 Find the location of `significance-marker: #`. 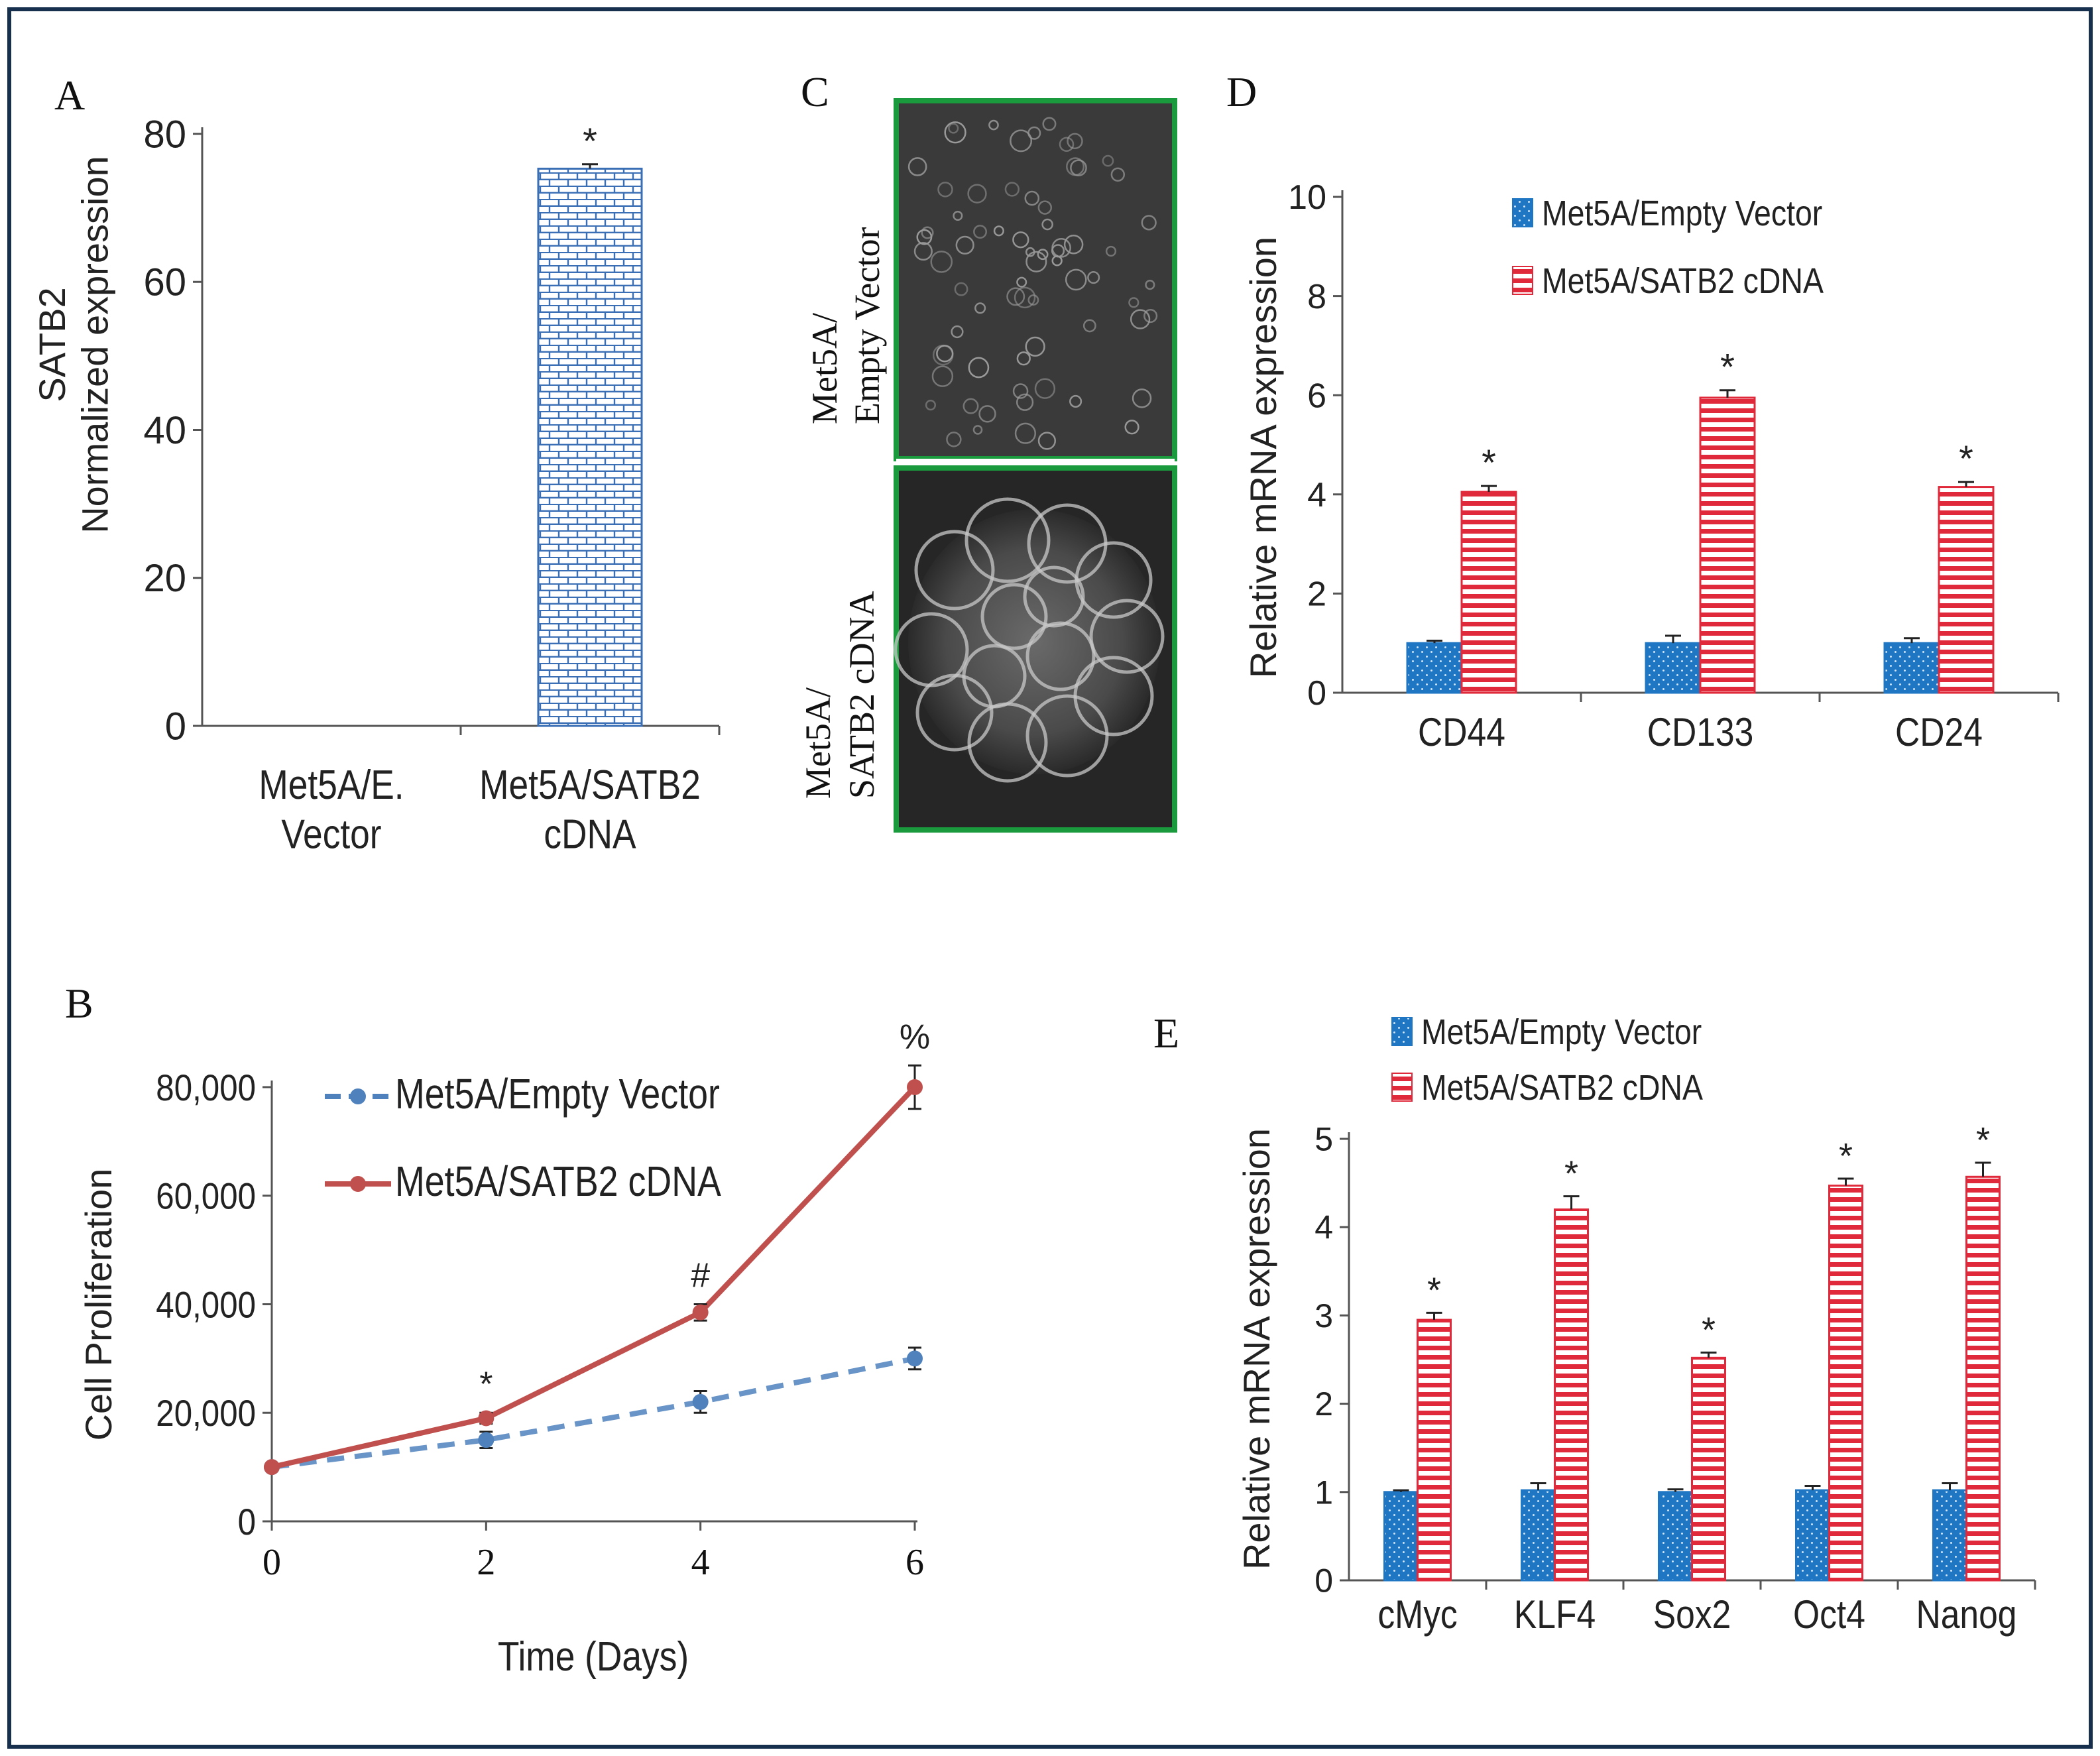

significance-marker: # is located at coordinates (700, 1276).